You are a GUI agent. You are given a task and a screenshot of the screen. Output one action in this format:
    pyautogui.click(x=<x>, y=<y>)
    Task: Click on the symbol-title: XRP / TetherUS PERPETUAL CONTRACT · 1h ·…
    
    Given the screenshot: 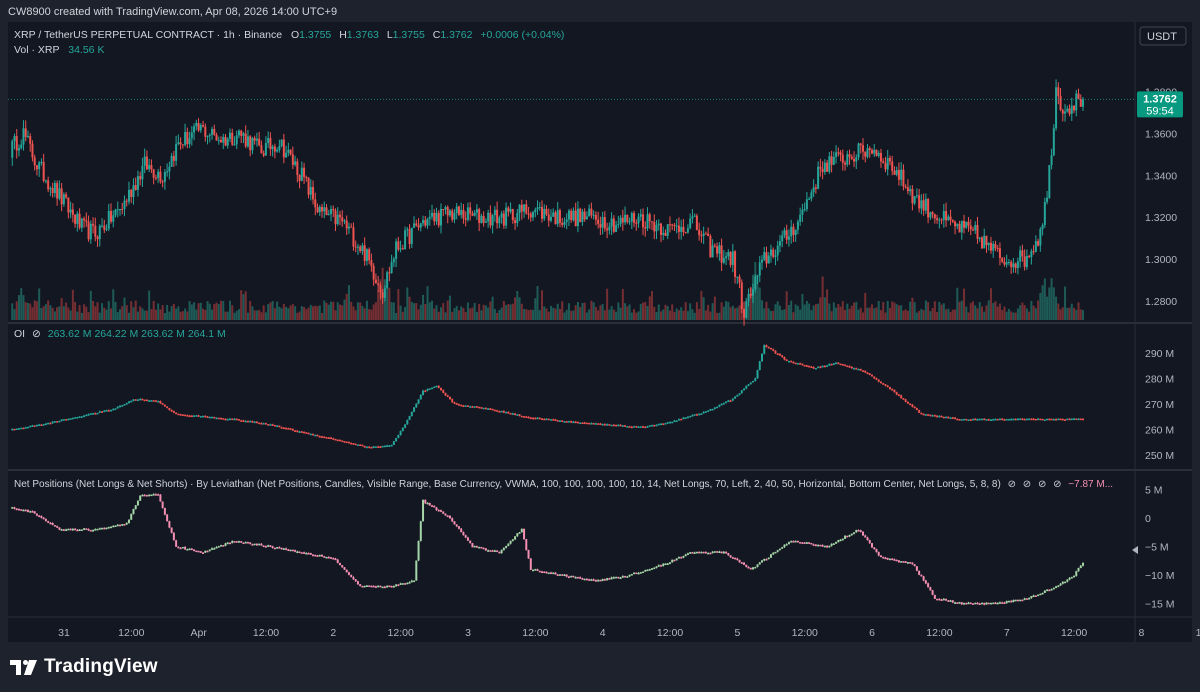 What is the action you would take?
    pyautogui.click(x=148, y=35)
    